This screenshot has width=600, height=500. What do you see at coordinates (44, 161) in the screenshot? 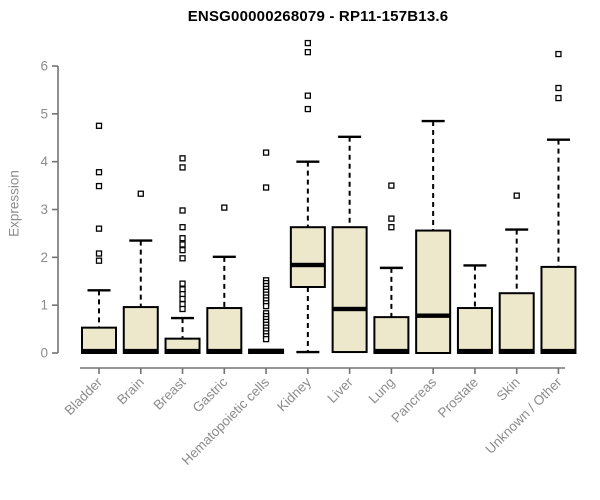
I see `y-tick-label: 4` at bounding box center [44, 161].